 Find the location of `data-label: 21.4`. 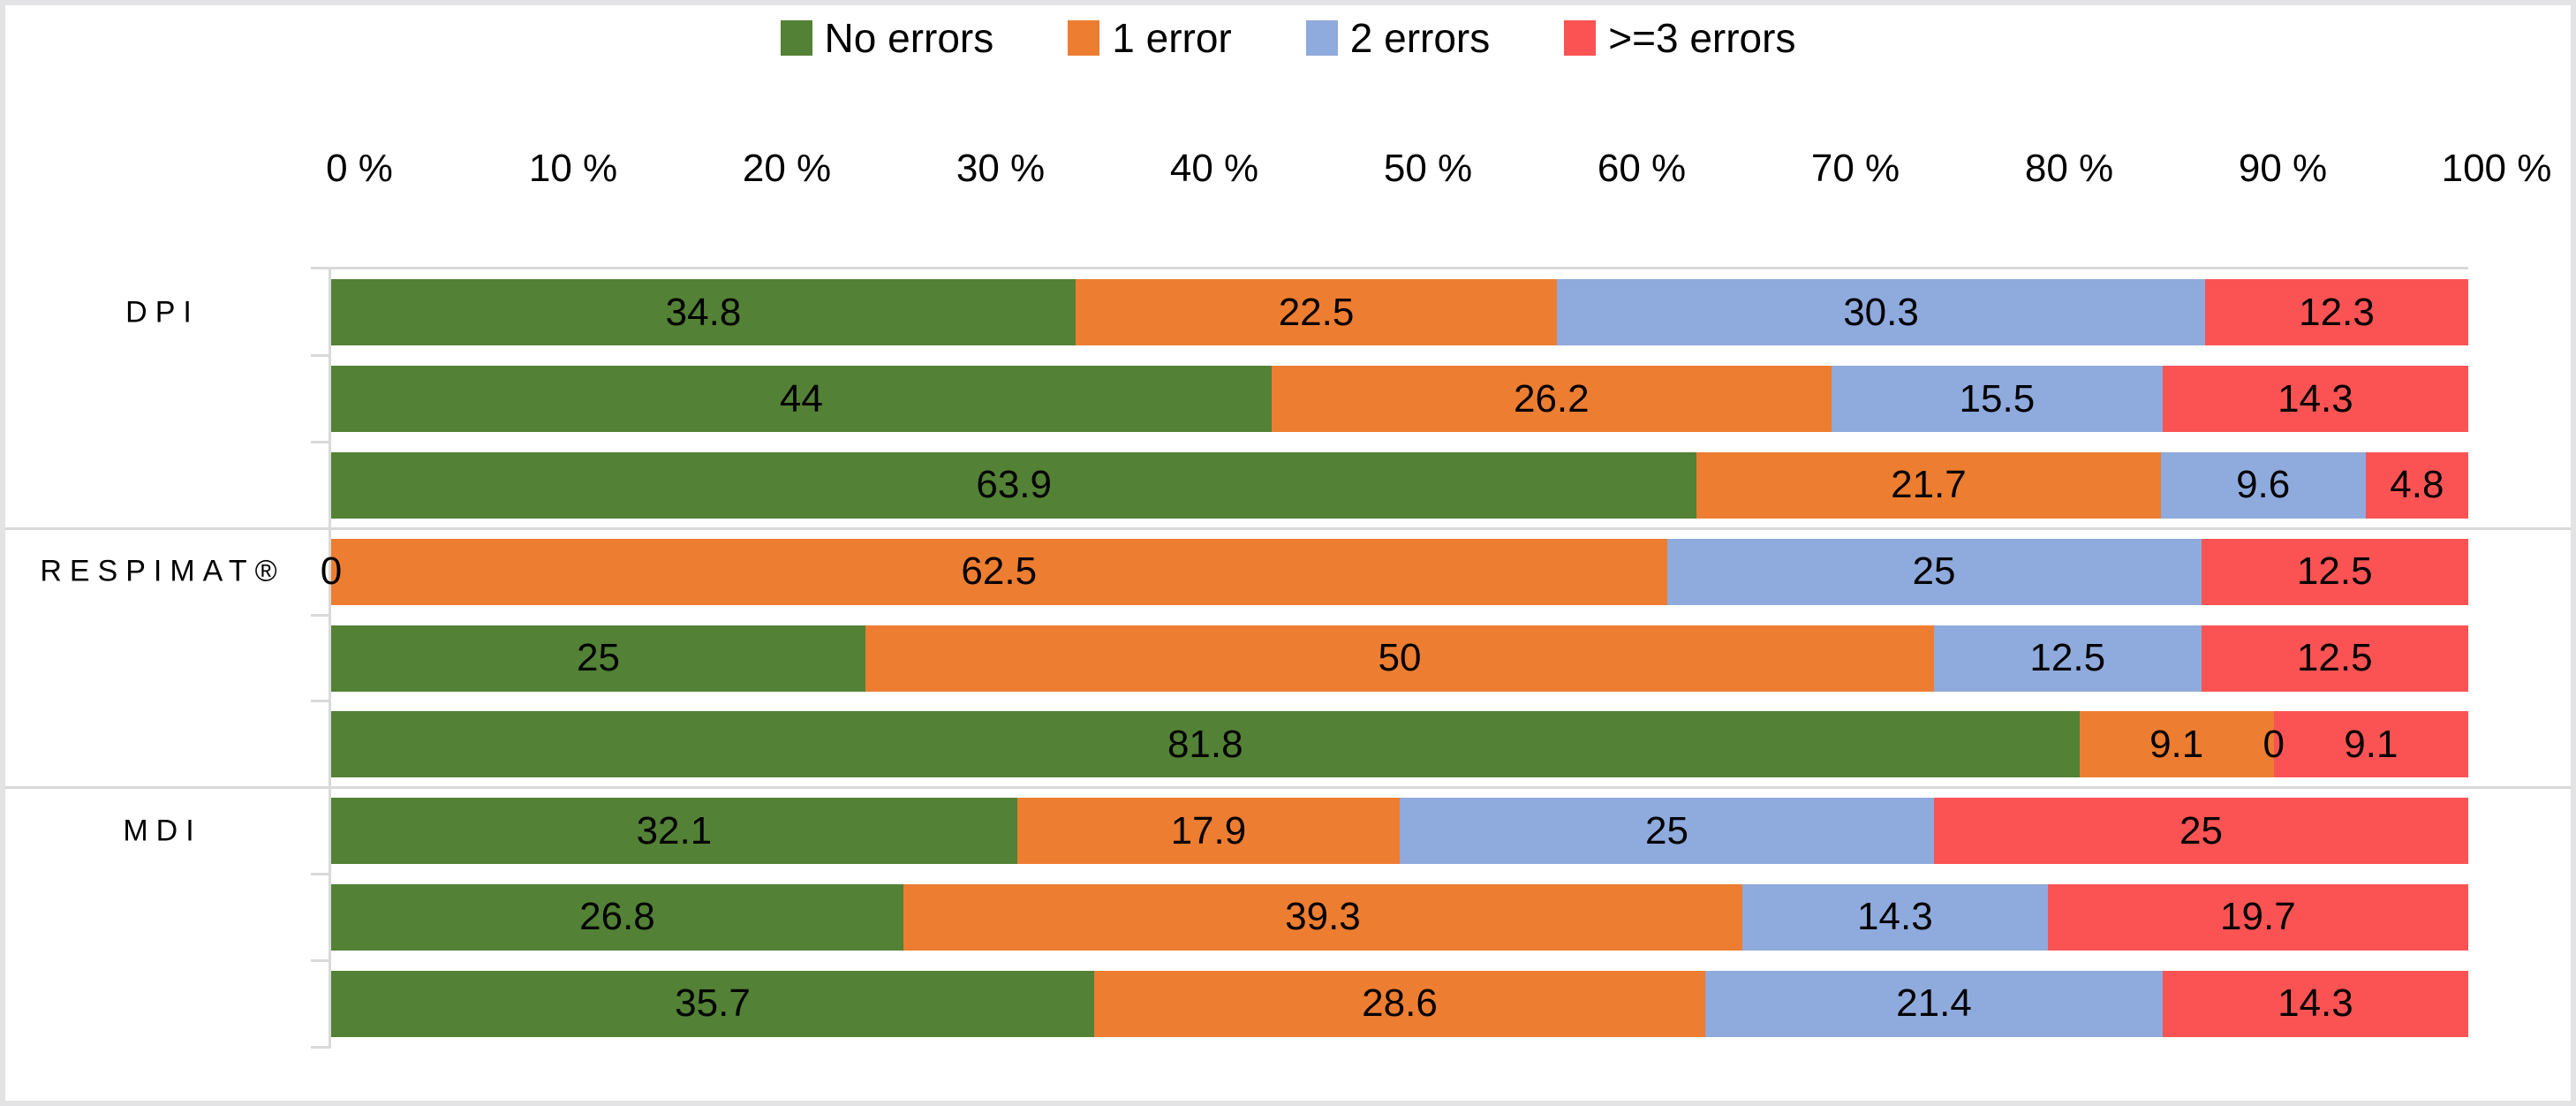

data-label: 21.4 is located at coordinates (1934, 1003).